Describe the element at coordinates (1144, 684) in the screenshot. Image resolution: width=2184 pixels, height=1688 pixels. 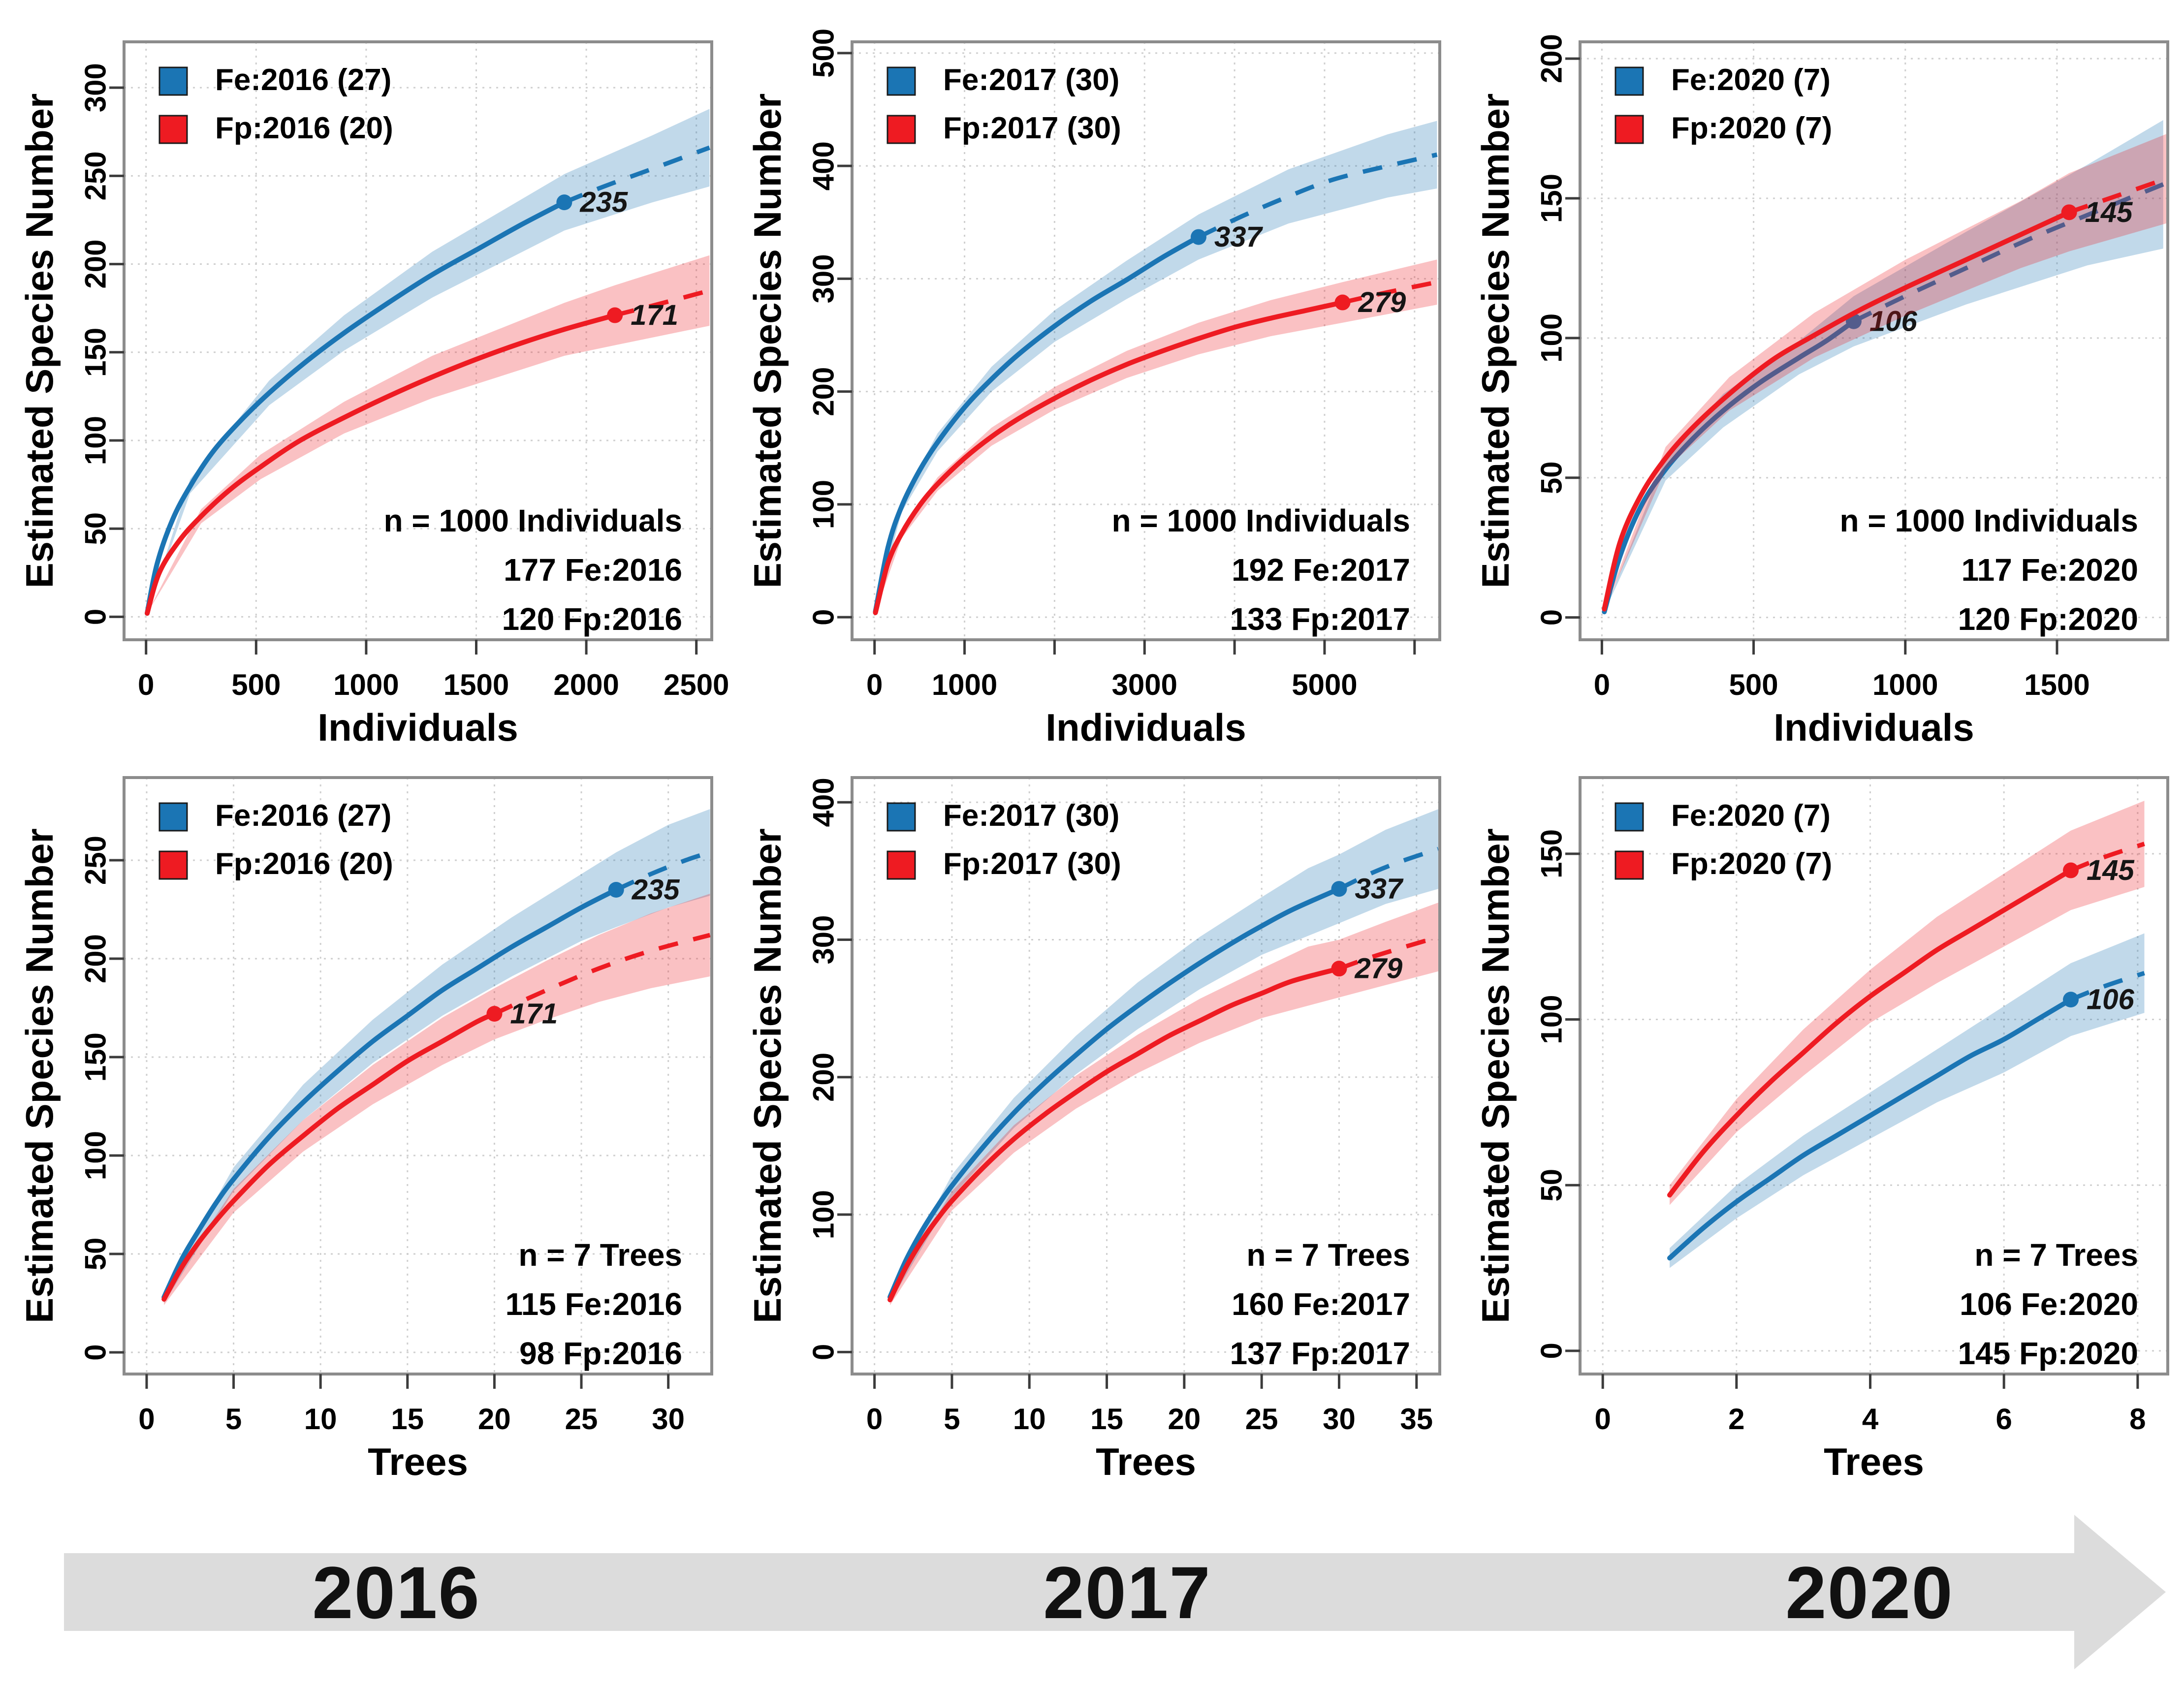
I see `x-tick-label: 3000` at that location.